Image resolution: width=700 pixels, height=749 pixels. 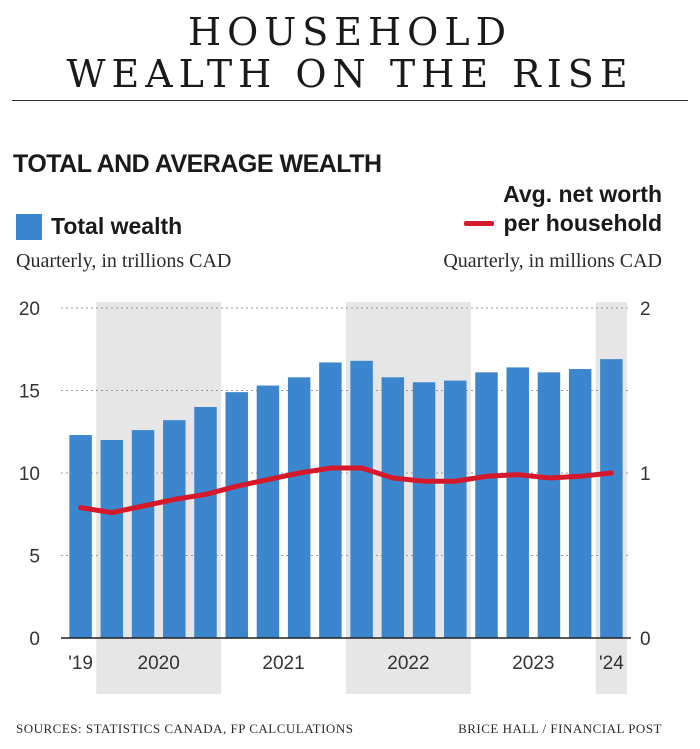 What do you see at coordinates (80, 663) in the screenshot?
I see `x-axis-label: '19` at bounding box center [80, 663].